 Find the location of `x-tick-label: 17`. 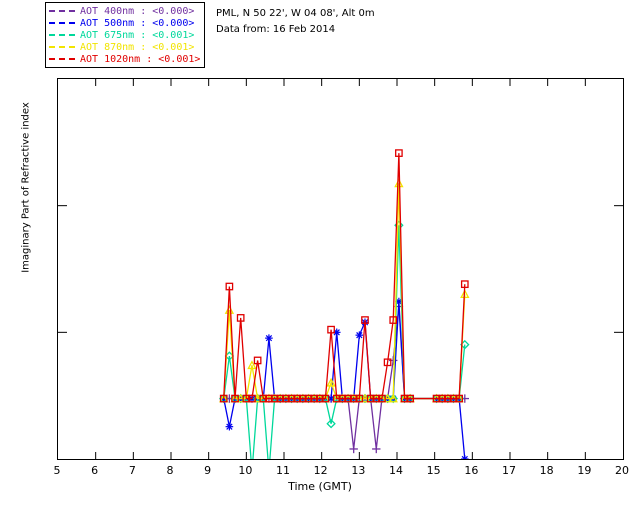

x-tick-label: 17 is located at coordinates (509, 470).